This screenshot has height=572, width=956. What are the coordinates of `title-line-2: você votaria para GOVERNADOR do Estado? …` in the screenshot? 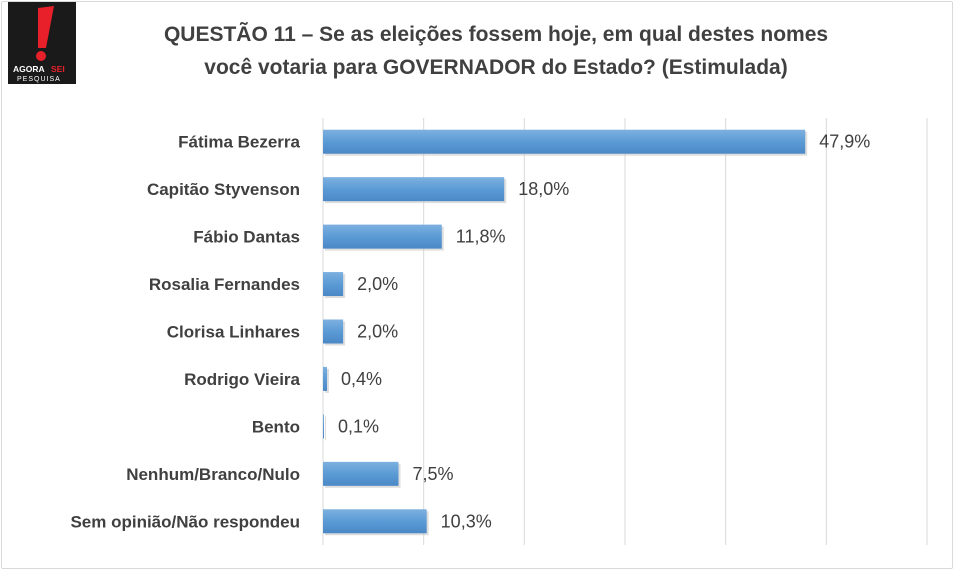 It's located at (496, 67).